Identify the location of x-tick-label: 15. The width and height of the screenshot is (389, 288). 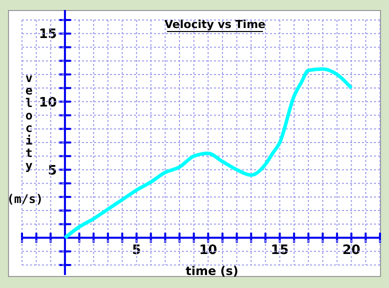
(279, 250).